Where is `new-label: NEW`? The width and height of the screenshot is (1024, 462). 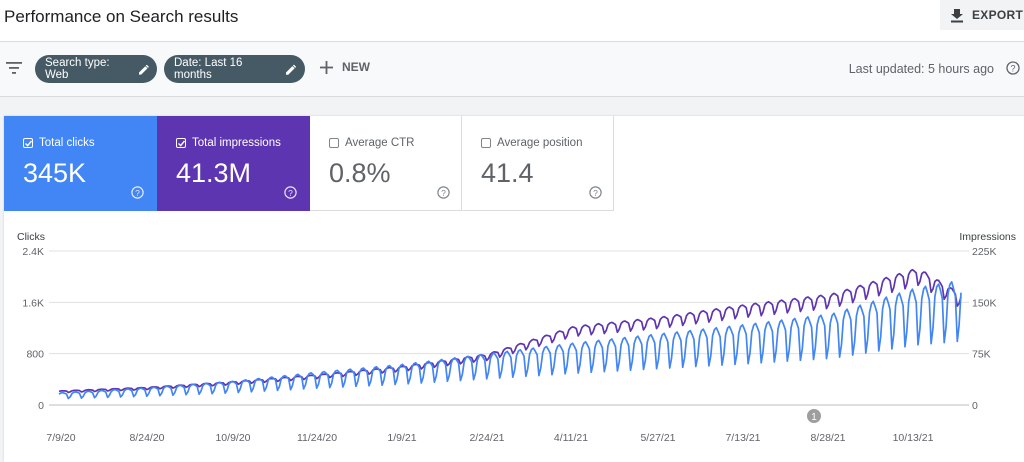 new-label: NEW is located at coordinates (356, 67).